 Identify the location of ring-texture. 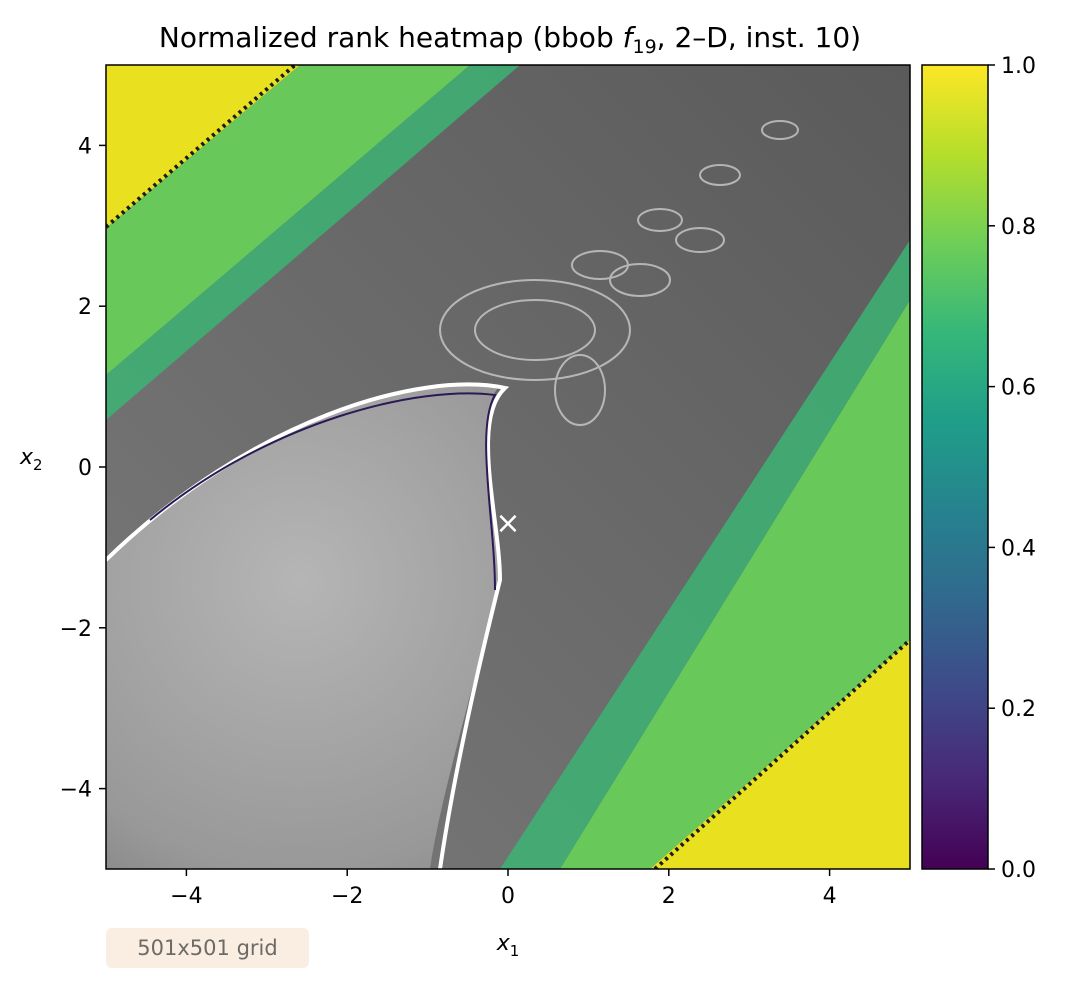
(619, 273).